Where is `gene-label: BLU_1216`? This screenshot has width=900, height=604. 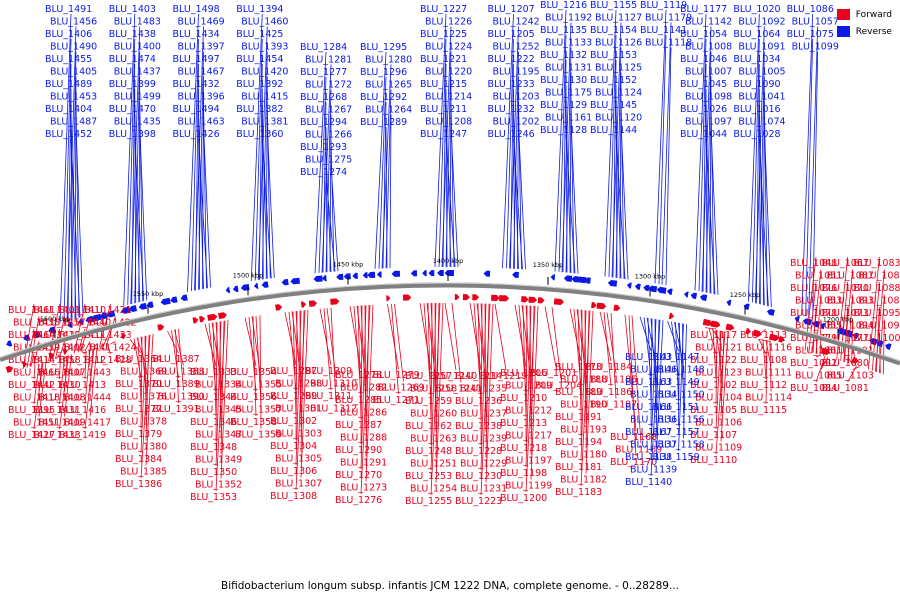
gene-label: BLU_1216 is located at coordinates (563, 5).